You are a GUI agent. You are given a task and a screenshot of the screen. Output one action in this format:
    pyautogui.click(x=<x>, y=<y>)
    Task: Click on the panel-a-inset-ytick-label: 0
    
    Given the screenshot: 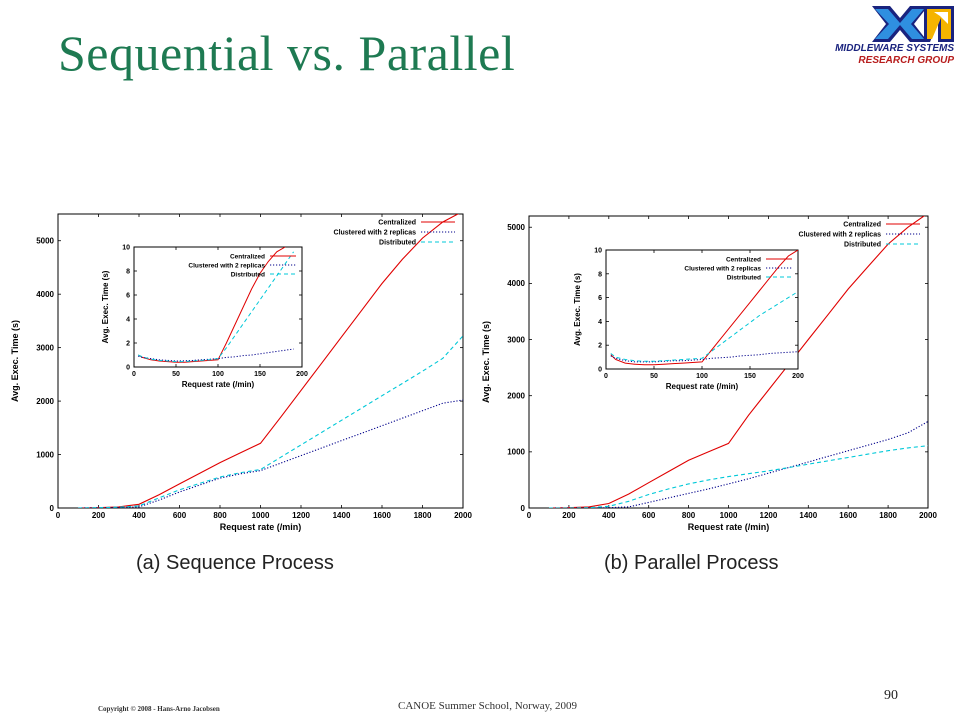 What is the action you would take?
    pyautogui.click(x=128, y=367)
    